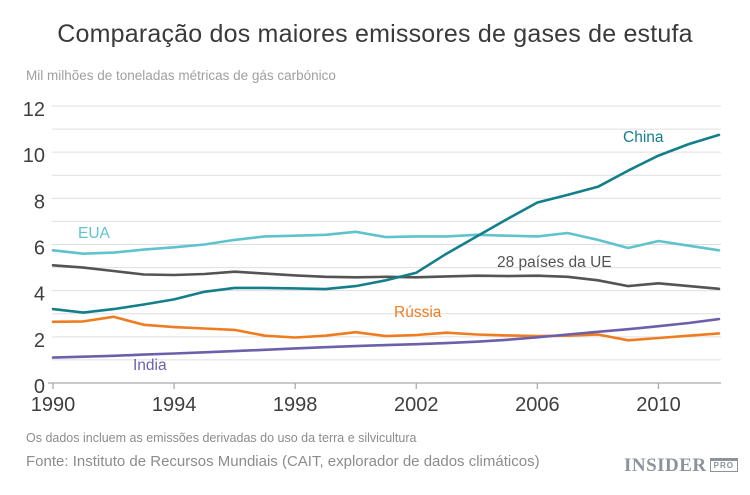 The image size is (750, 495). Describe the element at coordinates (386, 242) in the screenshot. I see `series-line-eua` at that location.